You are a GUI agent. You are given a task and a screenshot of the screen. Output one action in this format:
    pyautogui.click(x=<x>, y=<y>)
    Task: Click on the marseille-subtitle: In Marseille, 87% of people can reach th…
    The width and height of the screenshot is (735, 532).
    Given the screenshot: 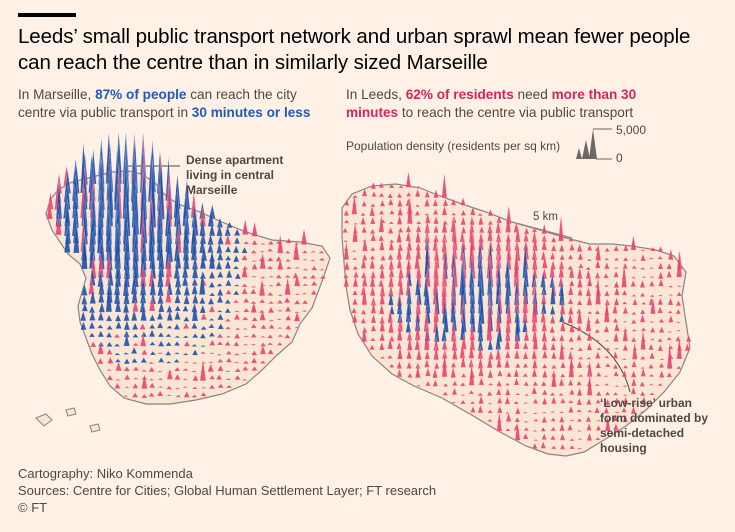 What is the action you would take?
    pyautogui.click(x=175, y=104)
    